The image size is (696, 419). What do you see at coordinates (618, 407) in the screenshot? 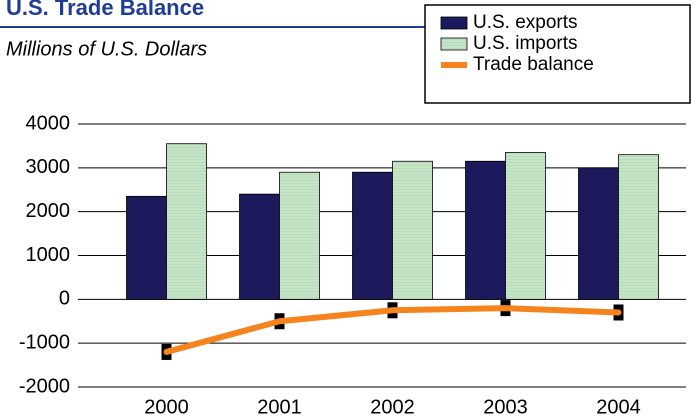
I see `x-tick-label: 2004` at bounding box center [618, 407].